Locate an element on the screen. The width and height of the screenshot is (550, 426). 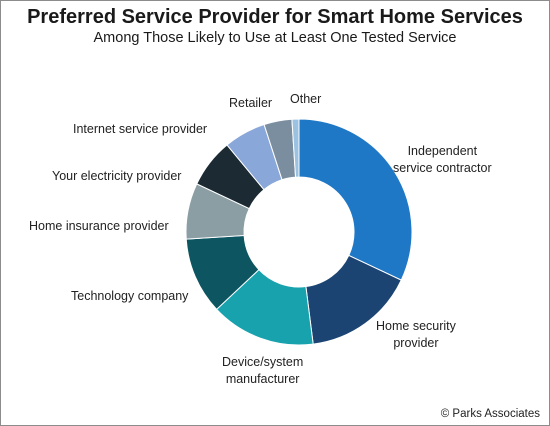
label-independent-service-contractor-line1: Independent is located at coordinates (442, 151).